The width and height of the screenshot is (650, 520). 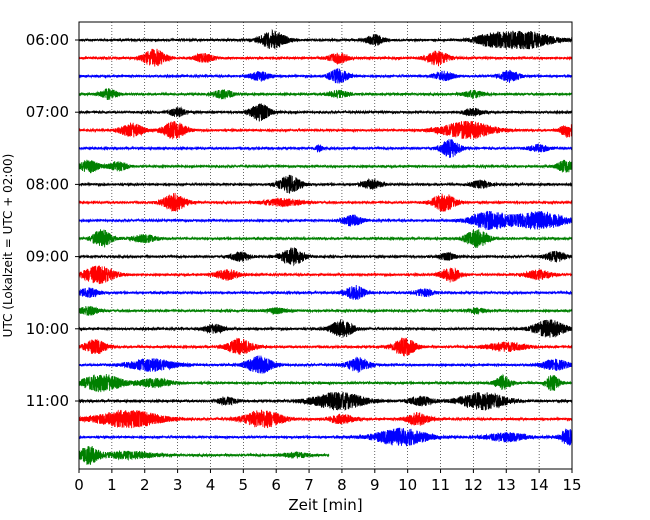 What do you see at coordinates (325, 505) in the screenshot?
I see `x-axis-label: Zeit [min]` at bounding box center [325, 505].